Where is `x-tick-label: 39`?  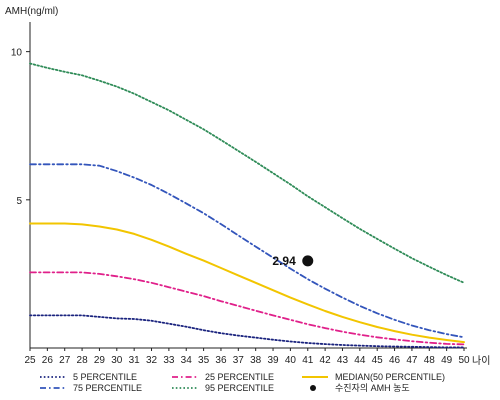 x-tick-label: 39 is located at coordinates (273, 360).